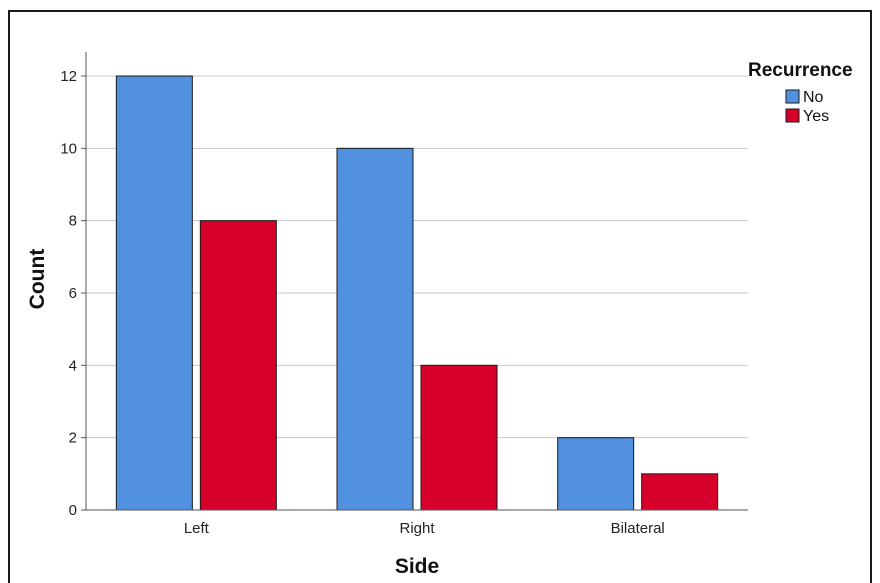  Describe the element at coordinates (680, 492) in the screenshot. I see `bar-bilateral-yes` at that location.